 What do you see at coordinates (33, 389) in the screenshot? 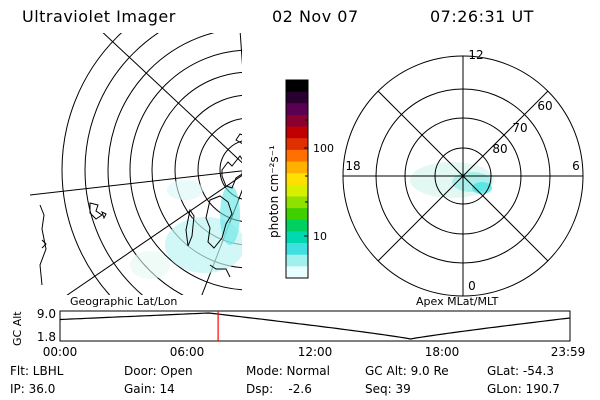
I see `ip-info: IP: 36.0` at bounding box center [33, 389].